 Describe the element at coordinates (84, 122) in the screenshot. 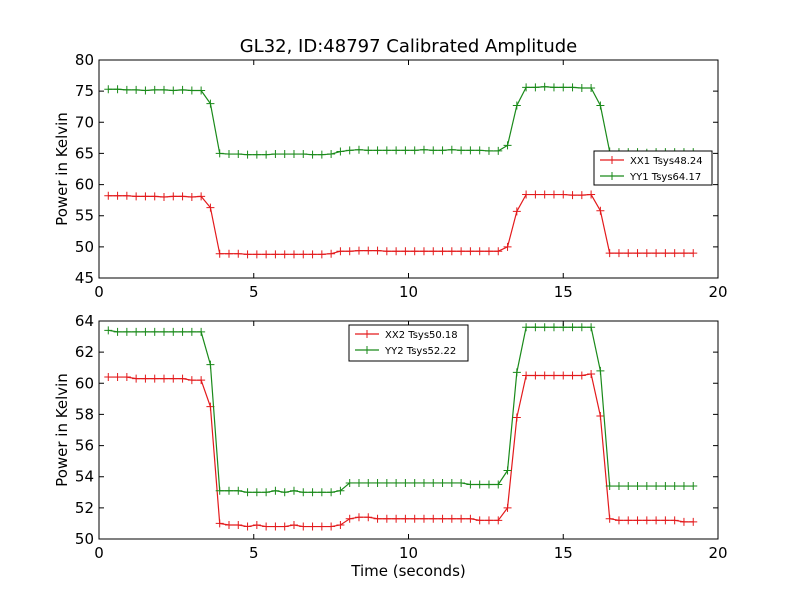

I see `y-tick-label: 70` at that location.